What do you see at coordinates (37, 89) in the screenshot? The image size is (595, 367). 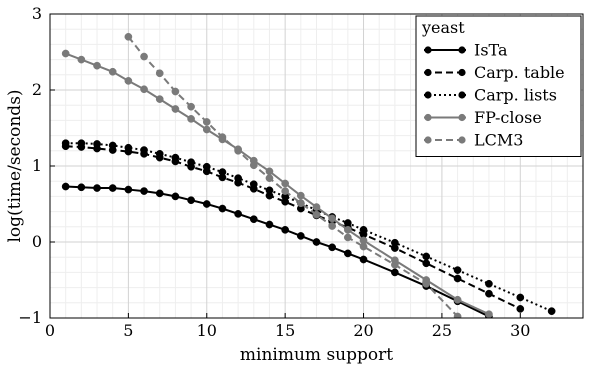 I see `y-tick-label: 2` at bounding box center [37, 89].